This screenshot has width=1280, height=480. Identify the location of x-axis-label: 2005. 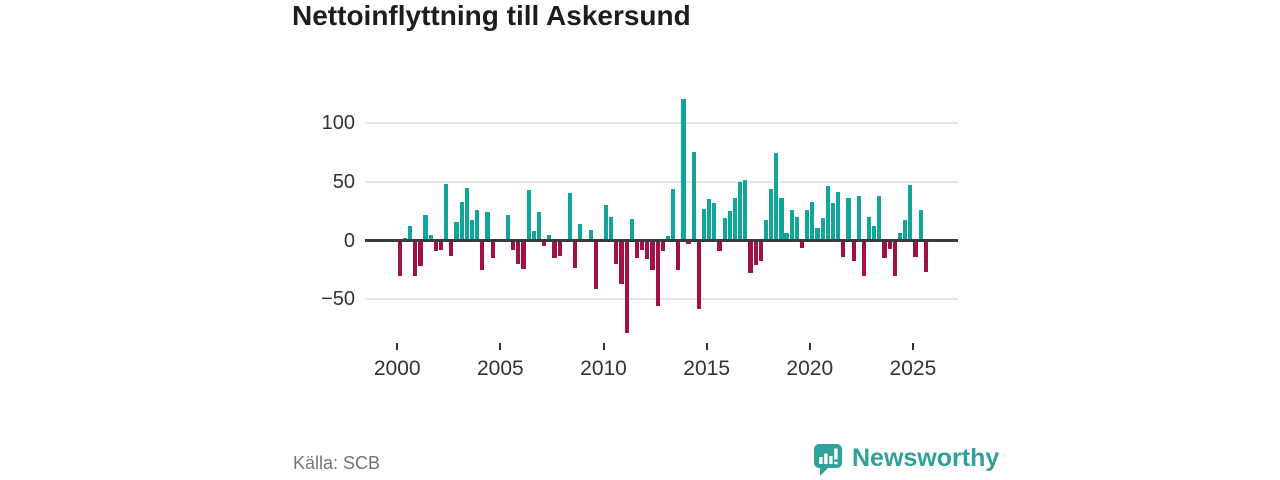
(500, 368).